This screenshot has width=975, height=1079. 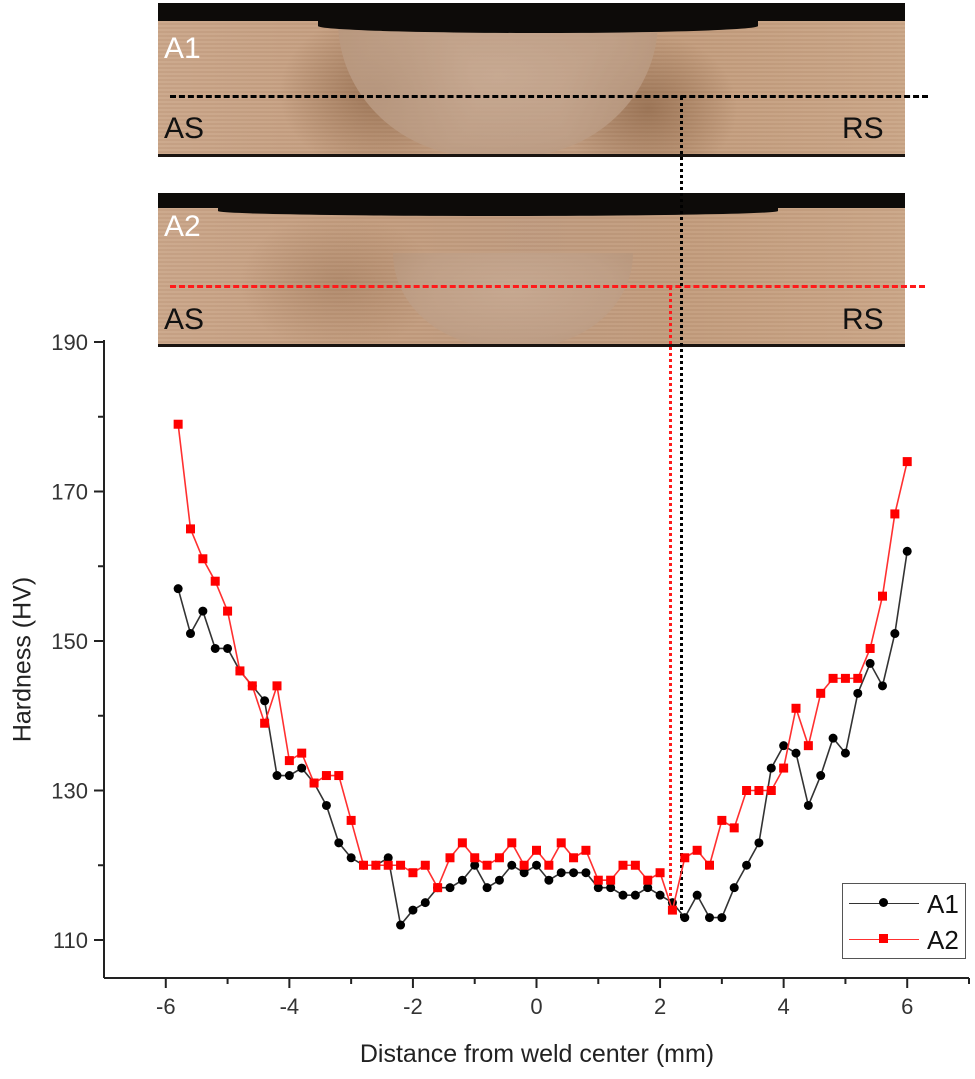 I want to click on y-tick-label: 130, so click(x=69, y=791).